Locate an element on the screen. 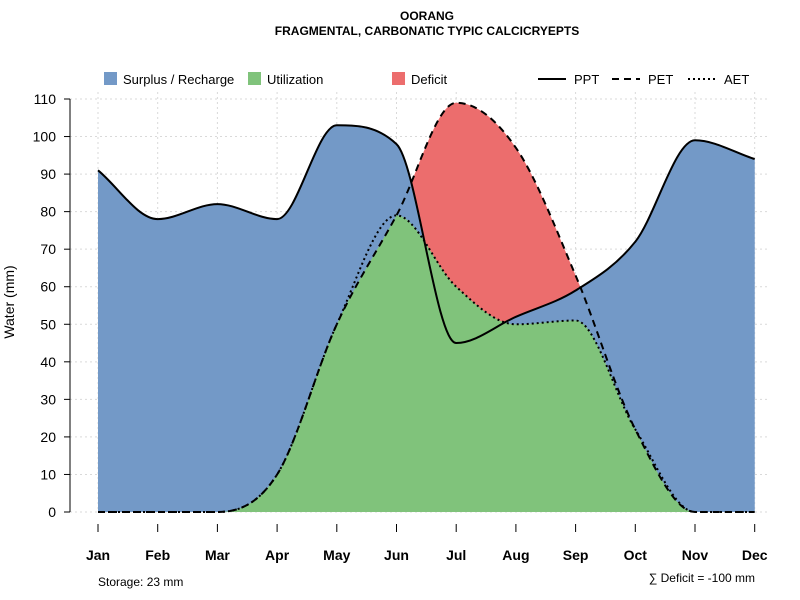 Image resolution: width=800 pixels, height=600 pixels. y-tick-label: 30 is located at coordinates (48, 399).